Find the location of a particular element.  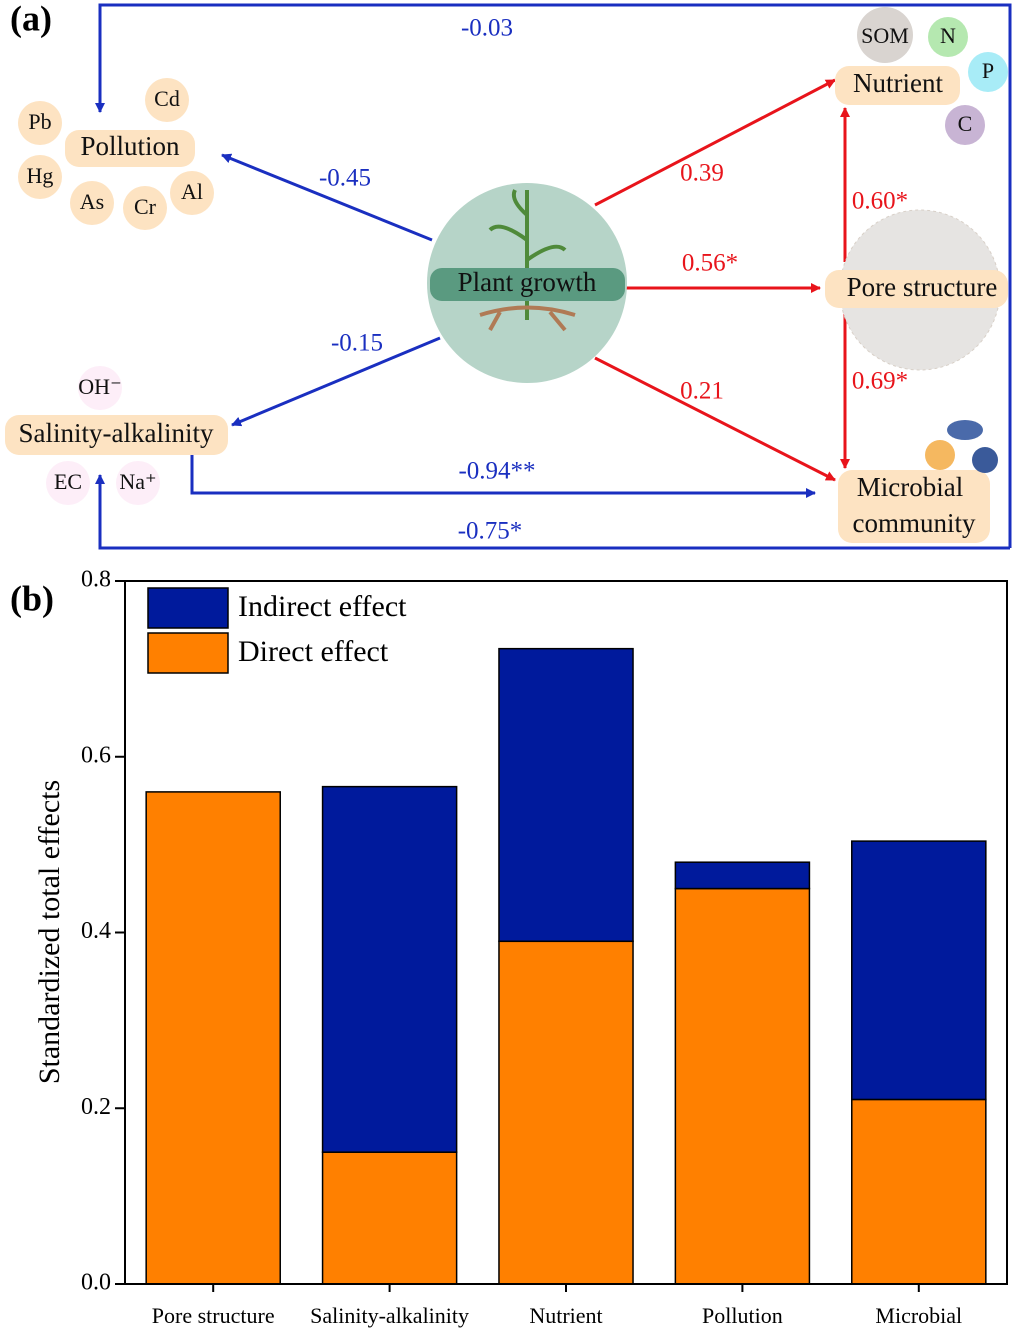

path-label: 0.69* is located at coordinates (880, 381).